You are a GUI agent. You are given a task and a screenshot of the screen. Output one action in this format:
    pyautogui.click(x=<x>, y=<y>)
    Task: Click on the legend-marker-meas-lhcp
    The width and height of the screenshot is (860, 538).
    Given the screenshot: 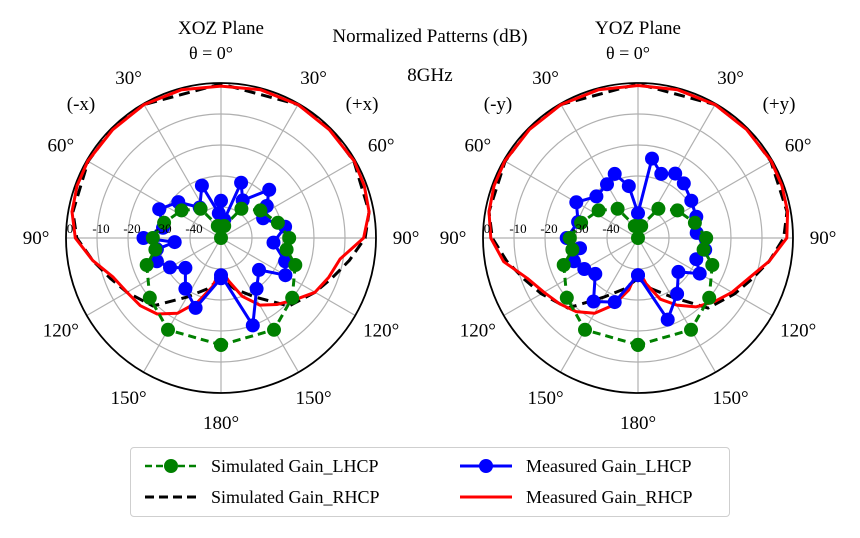 What is the action you would take?
    pyautogui.click(x=486, y=466)
    